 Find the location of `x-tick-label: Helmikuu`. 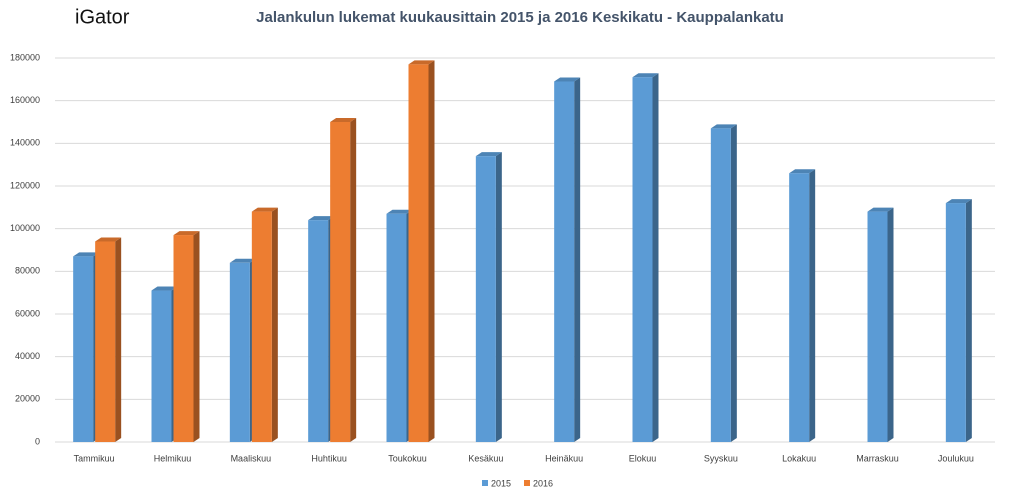

x-tick-label: Helmikuu is located at coordinates (173, 458).